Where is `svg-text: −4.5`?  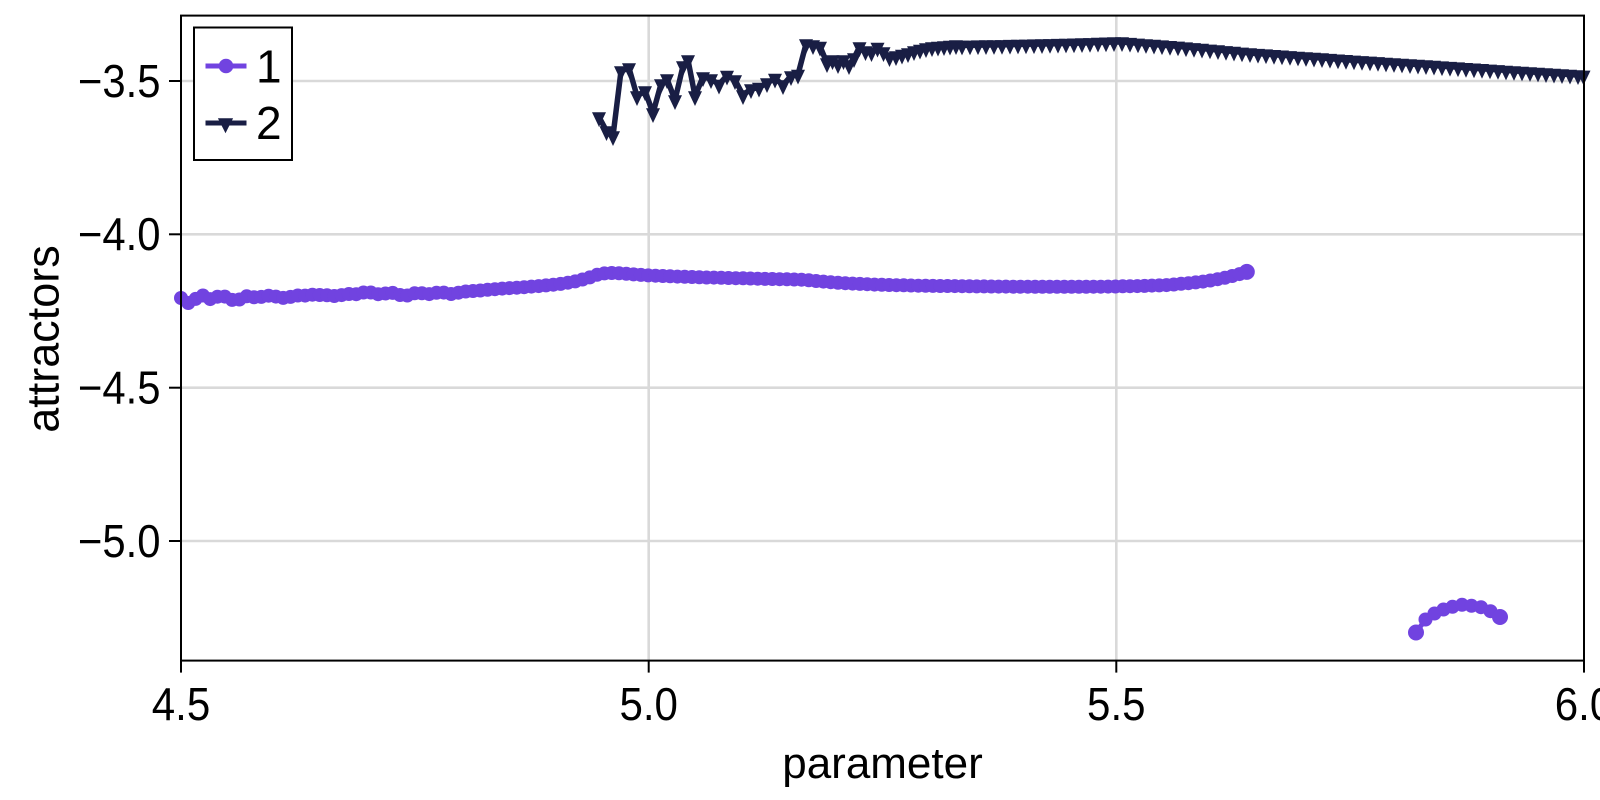
svg-text: −4.5 is located at coordinates (119, 388).